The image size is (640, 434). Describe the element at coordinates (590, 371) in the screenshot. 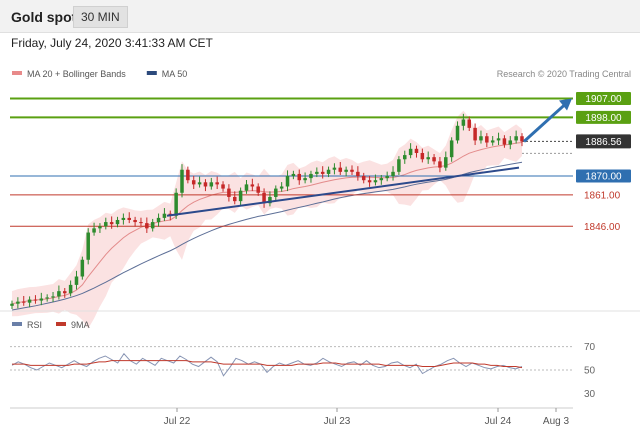

I see `rsi-tick-label: 50` at that location.